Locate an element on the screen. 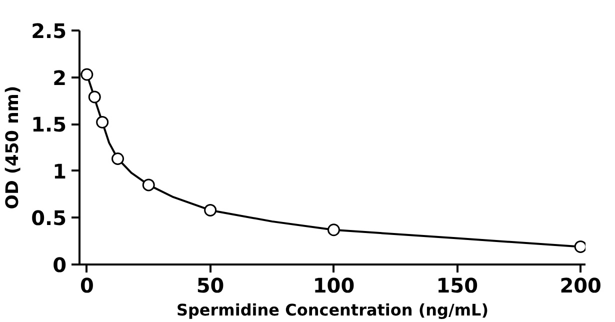 The image size is (615, 322). x-tick-label: 100 is located at coordinates (333, 286).